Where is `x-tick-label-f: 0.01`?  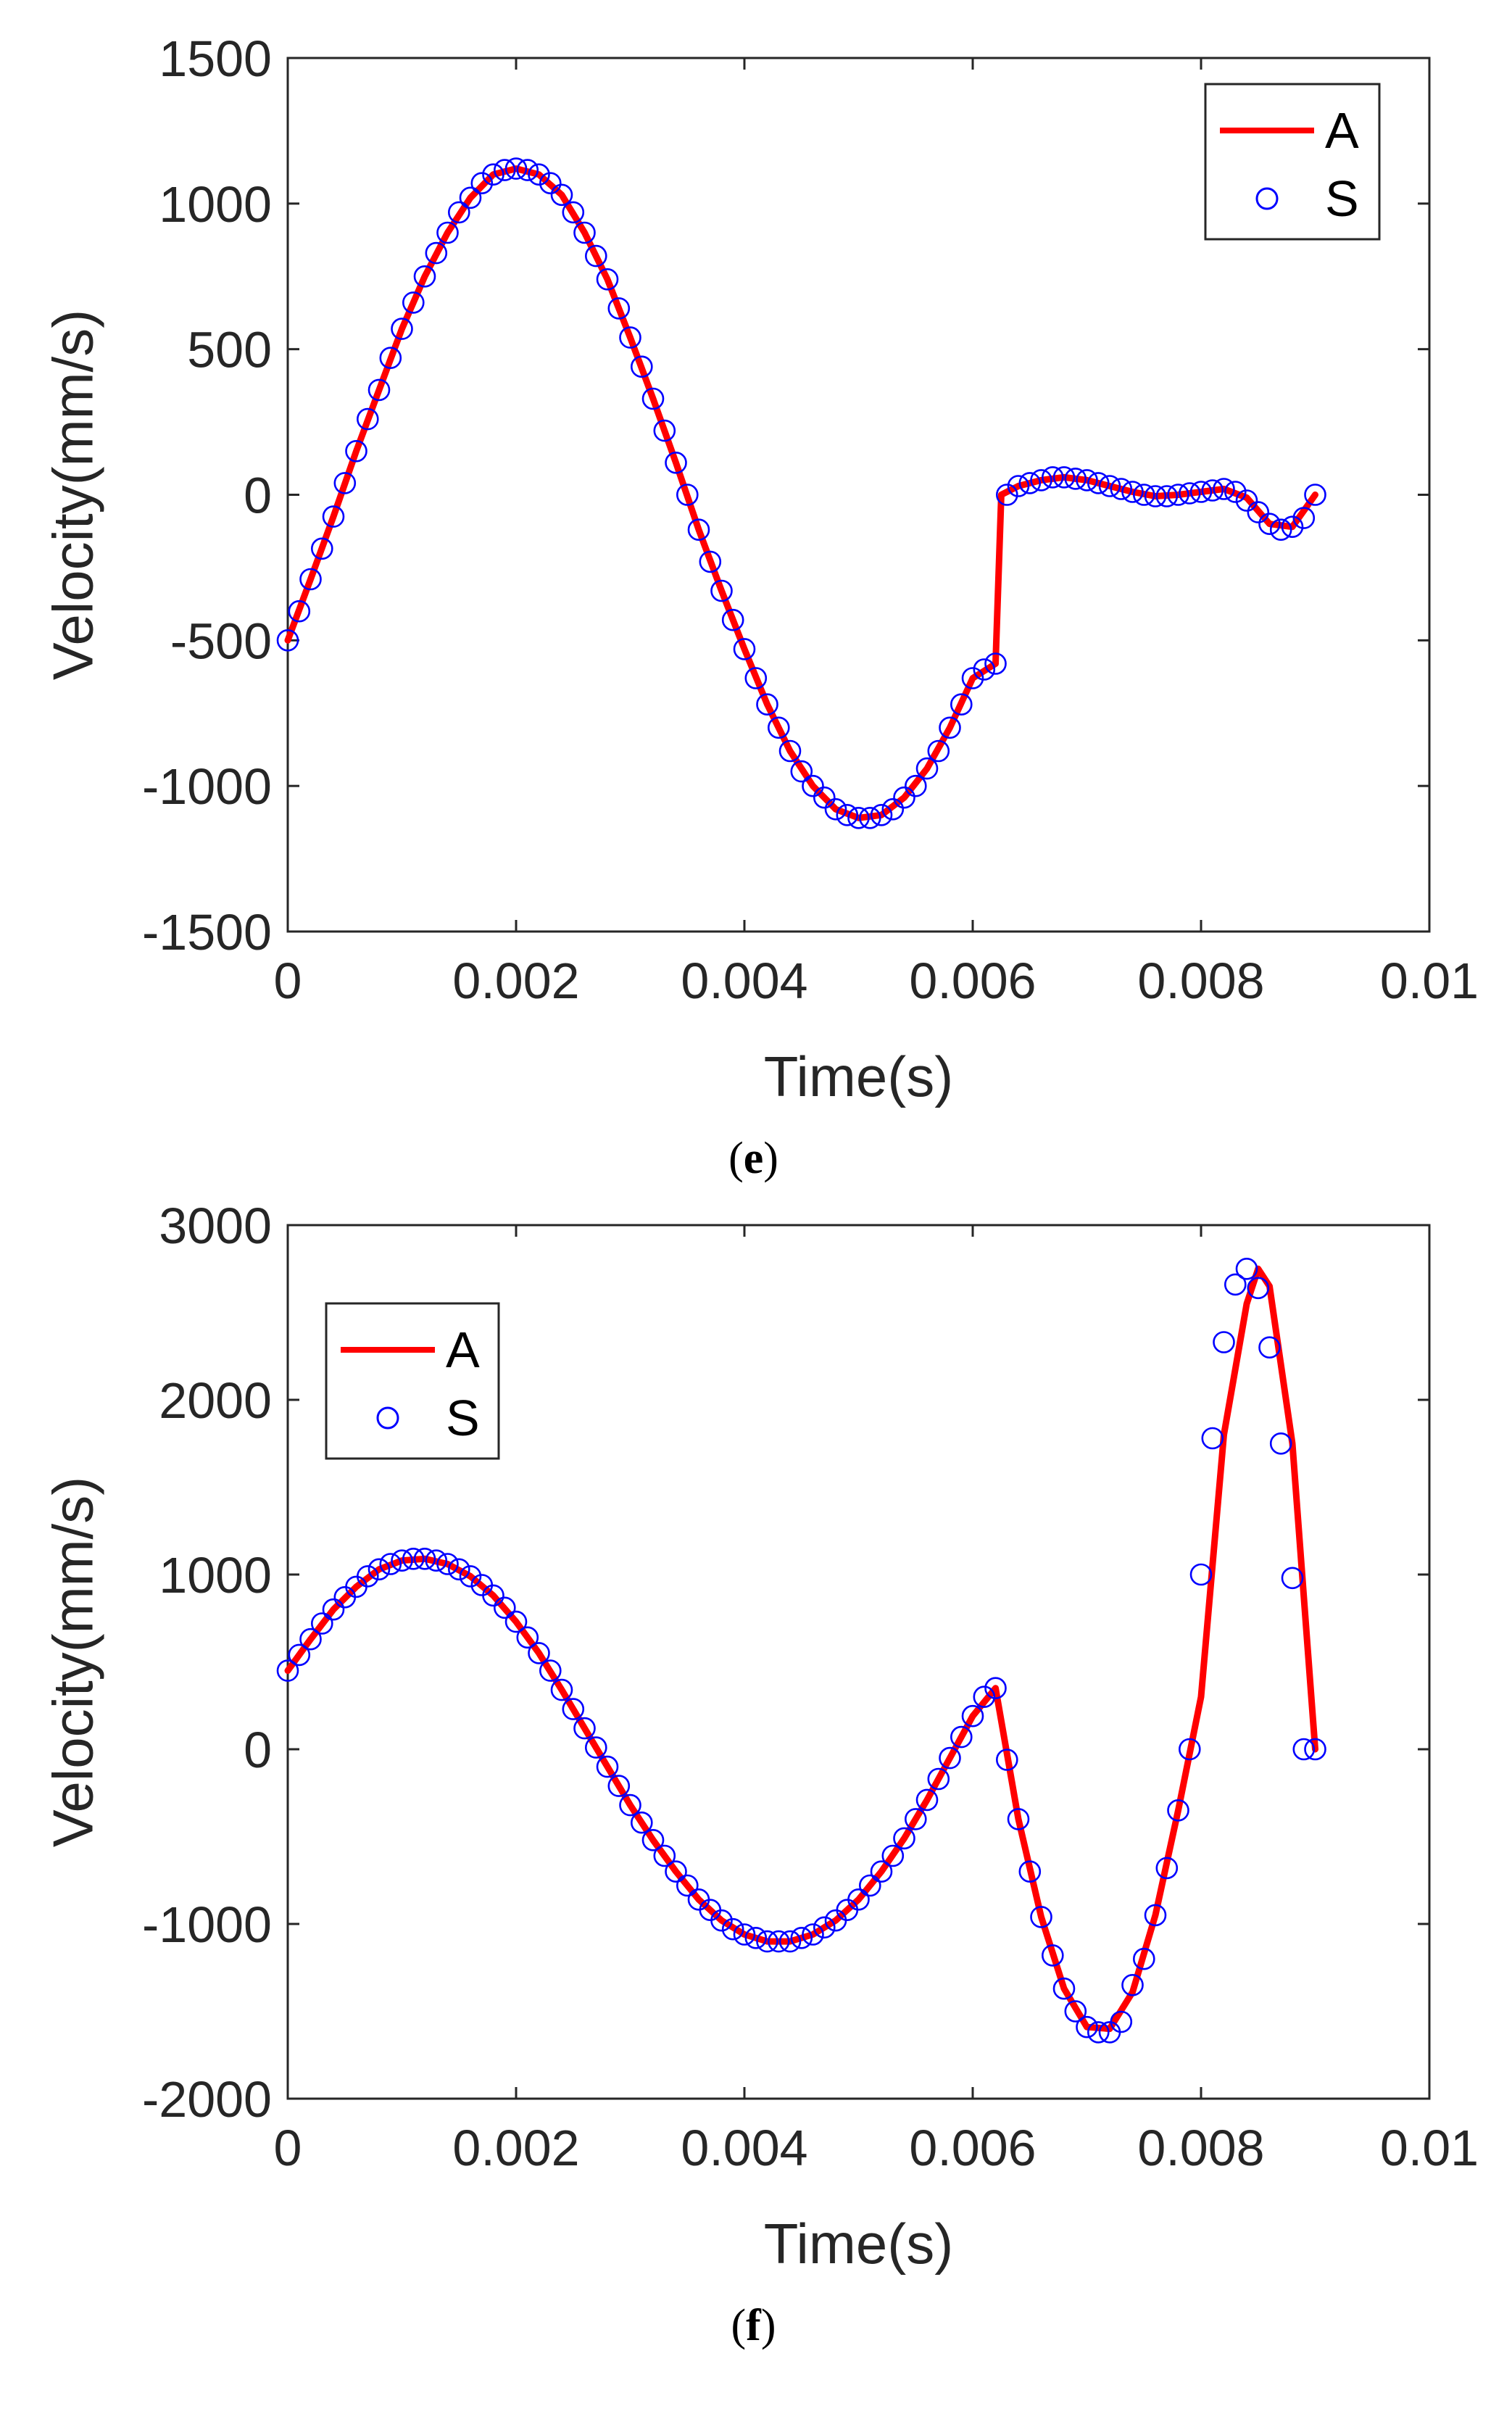 x-tick-label-f: 0.01 is located at coordinates (1429, 2148).